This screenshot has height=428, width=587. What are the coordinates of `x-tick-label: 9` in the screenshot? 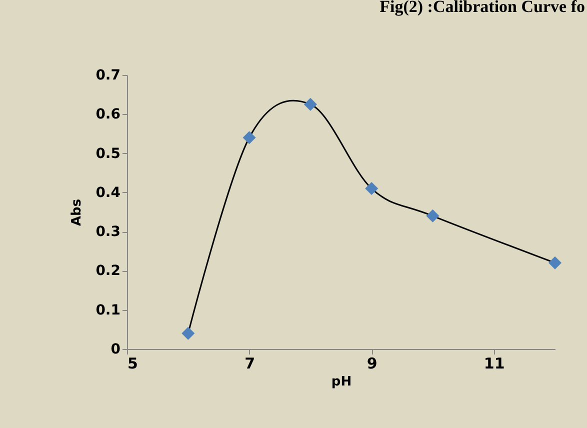 It's located at (372, 363).